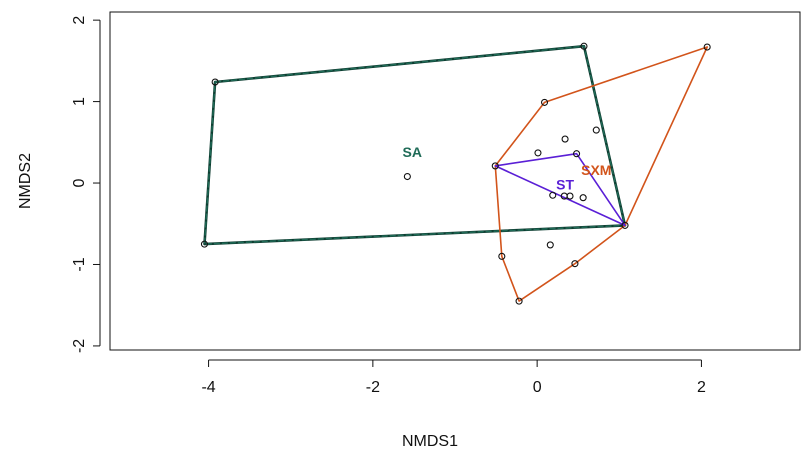 The height and width of the screenshot is (457, 802). I want to click on x-axis: -4 -2 0 2, so click(453, 377).